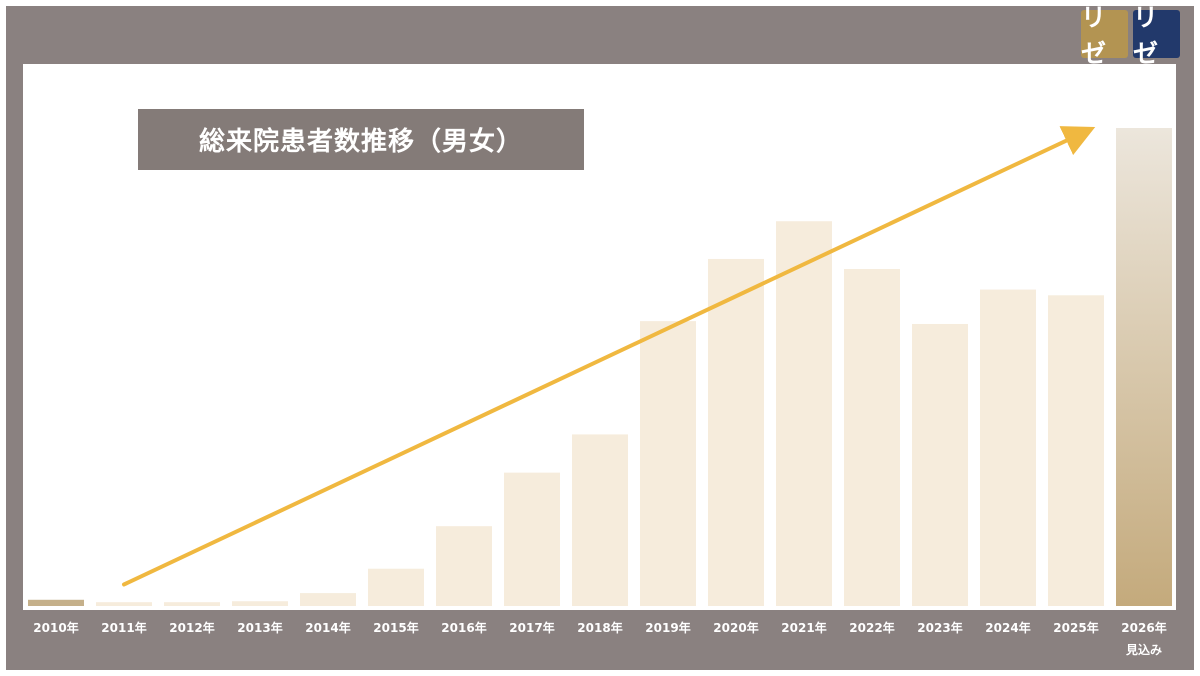 This screenshot has width=1200, height=676. What do you see at coordinates (735, 627) in the screenshot?
I see `x-tick-label: 2020年` at bounding box center [735, 627].